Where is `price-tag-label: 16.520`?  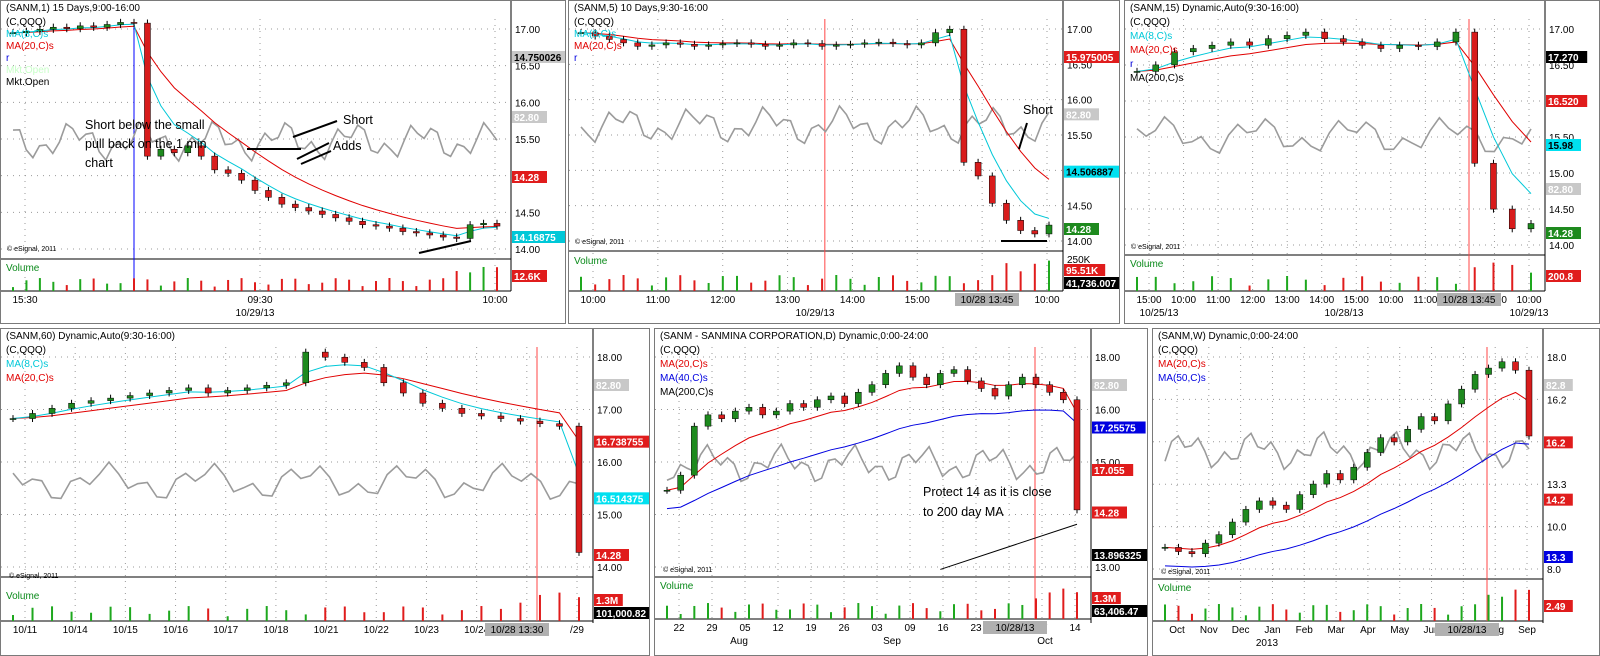
price-tag-label: 16.520 is located at coordinates (1563, 102).